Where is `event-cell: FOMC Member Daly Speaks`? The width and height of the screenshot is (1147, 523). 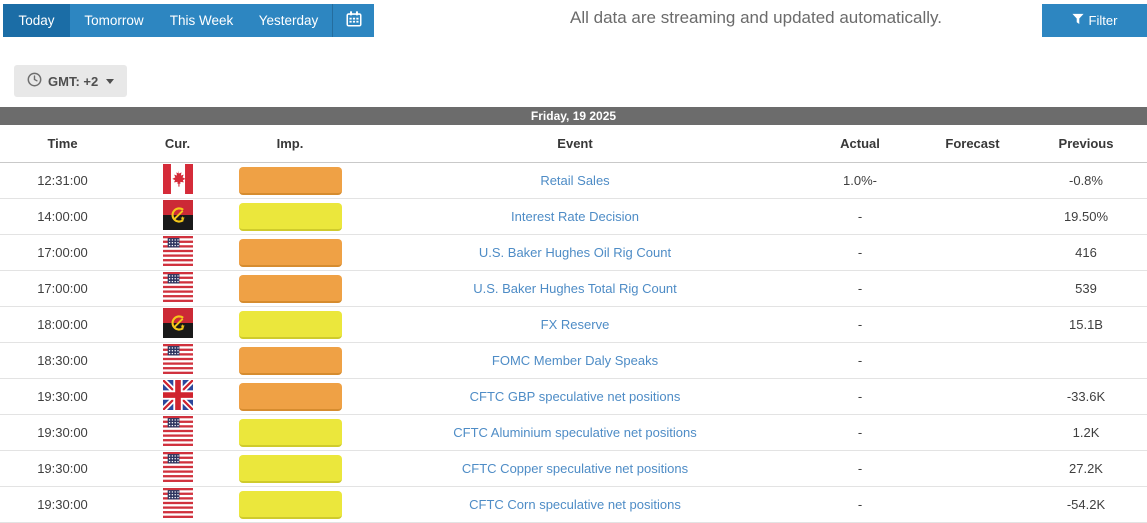
event-cell: FOMC Member Daly Speaks is located at coordinates (575, 360).